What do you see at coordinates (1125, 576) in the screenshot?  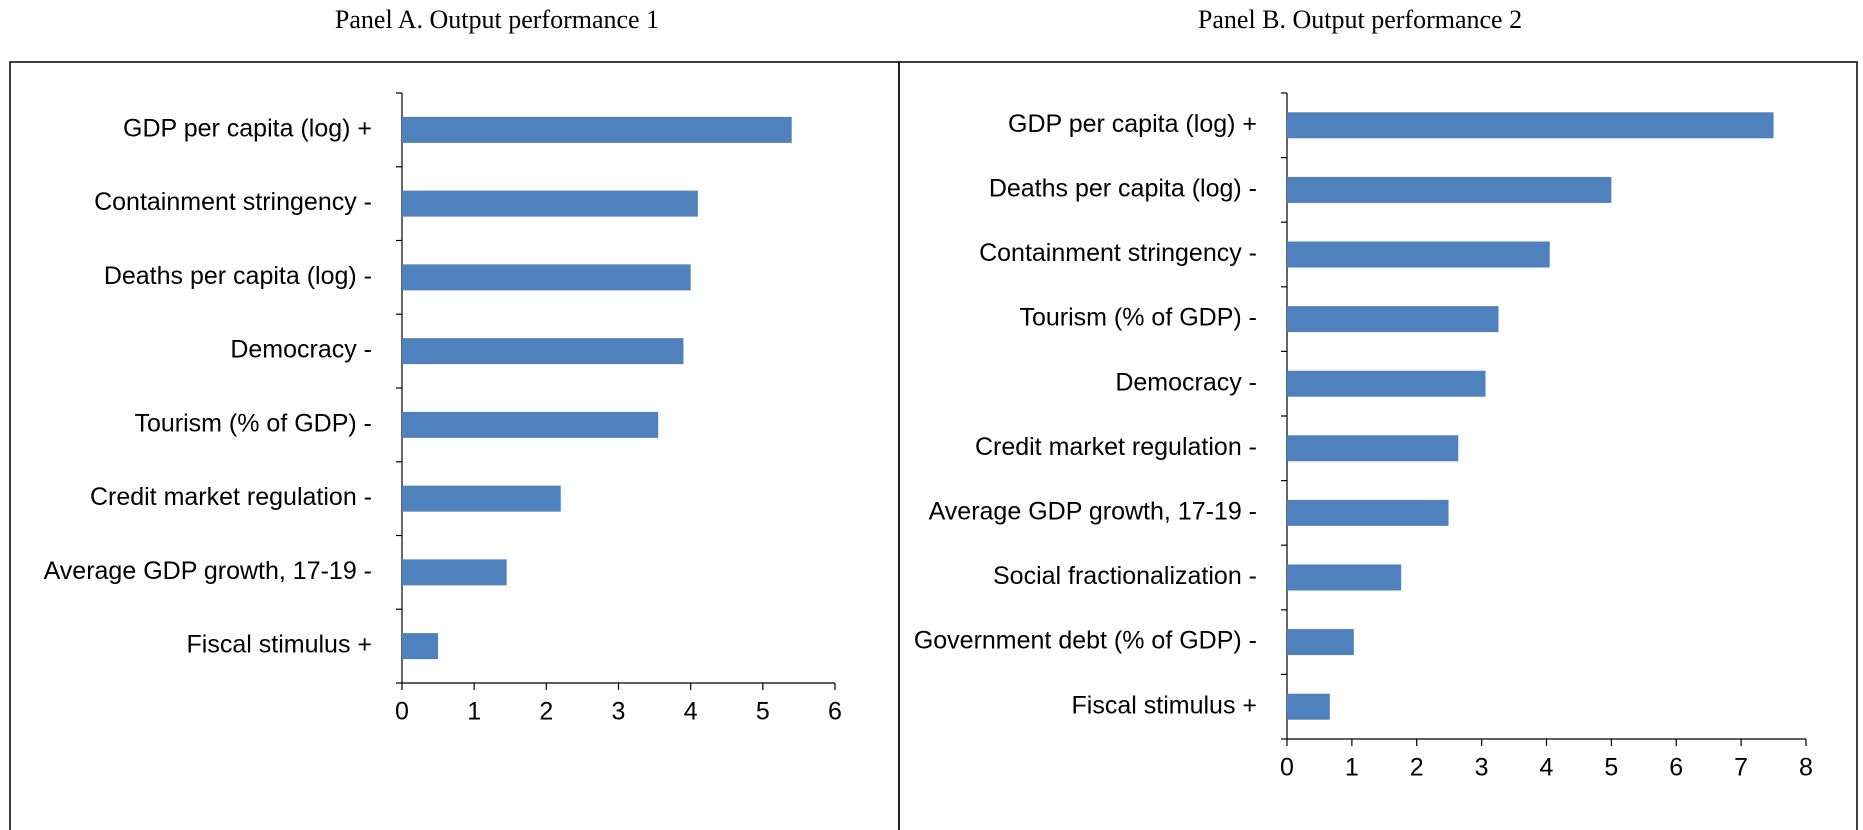 I see `category-label: Social fractionalization -` at bounding box center [1125, 576].